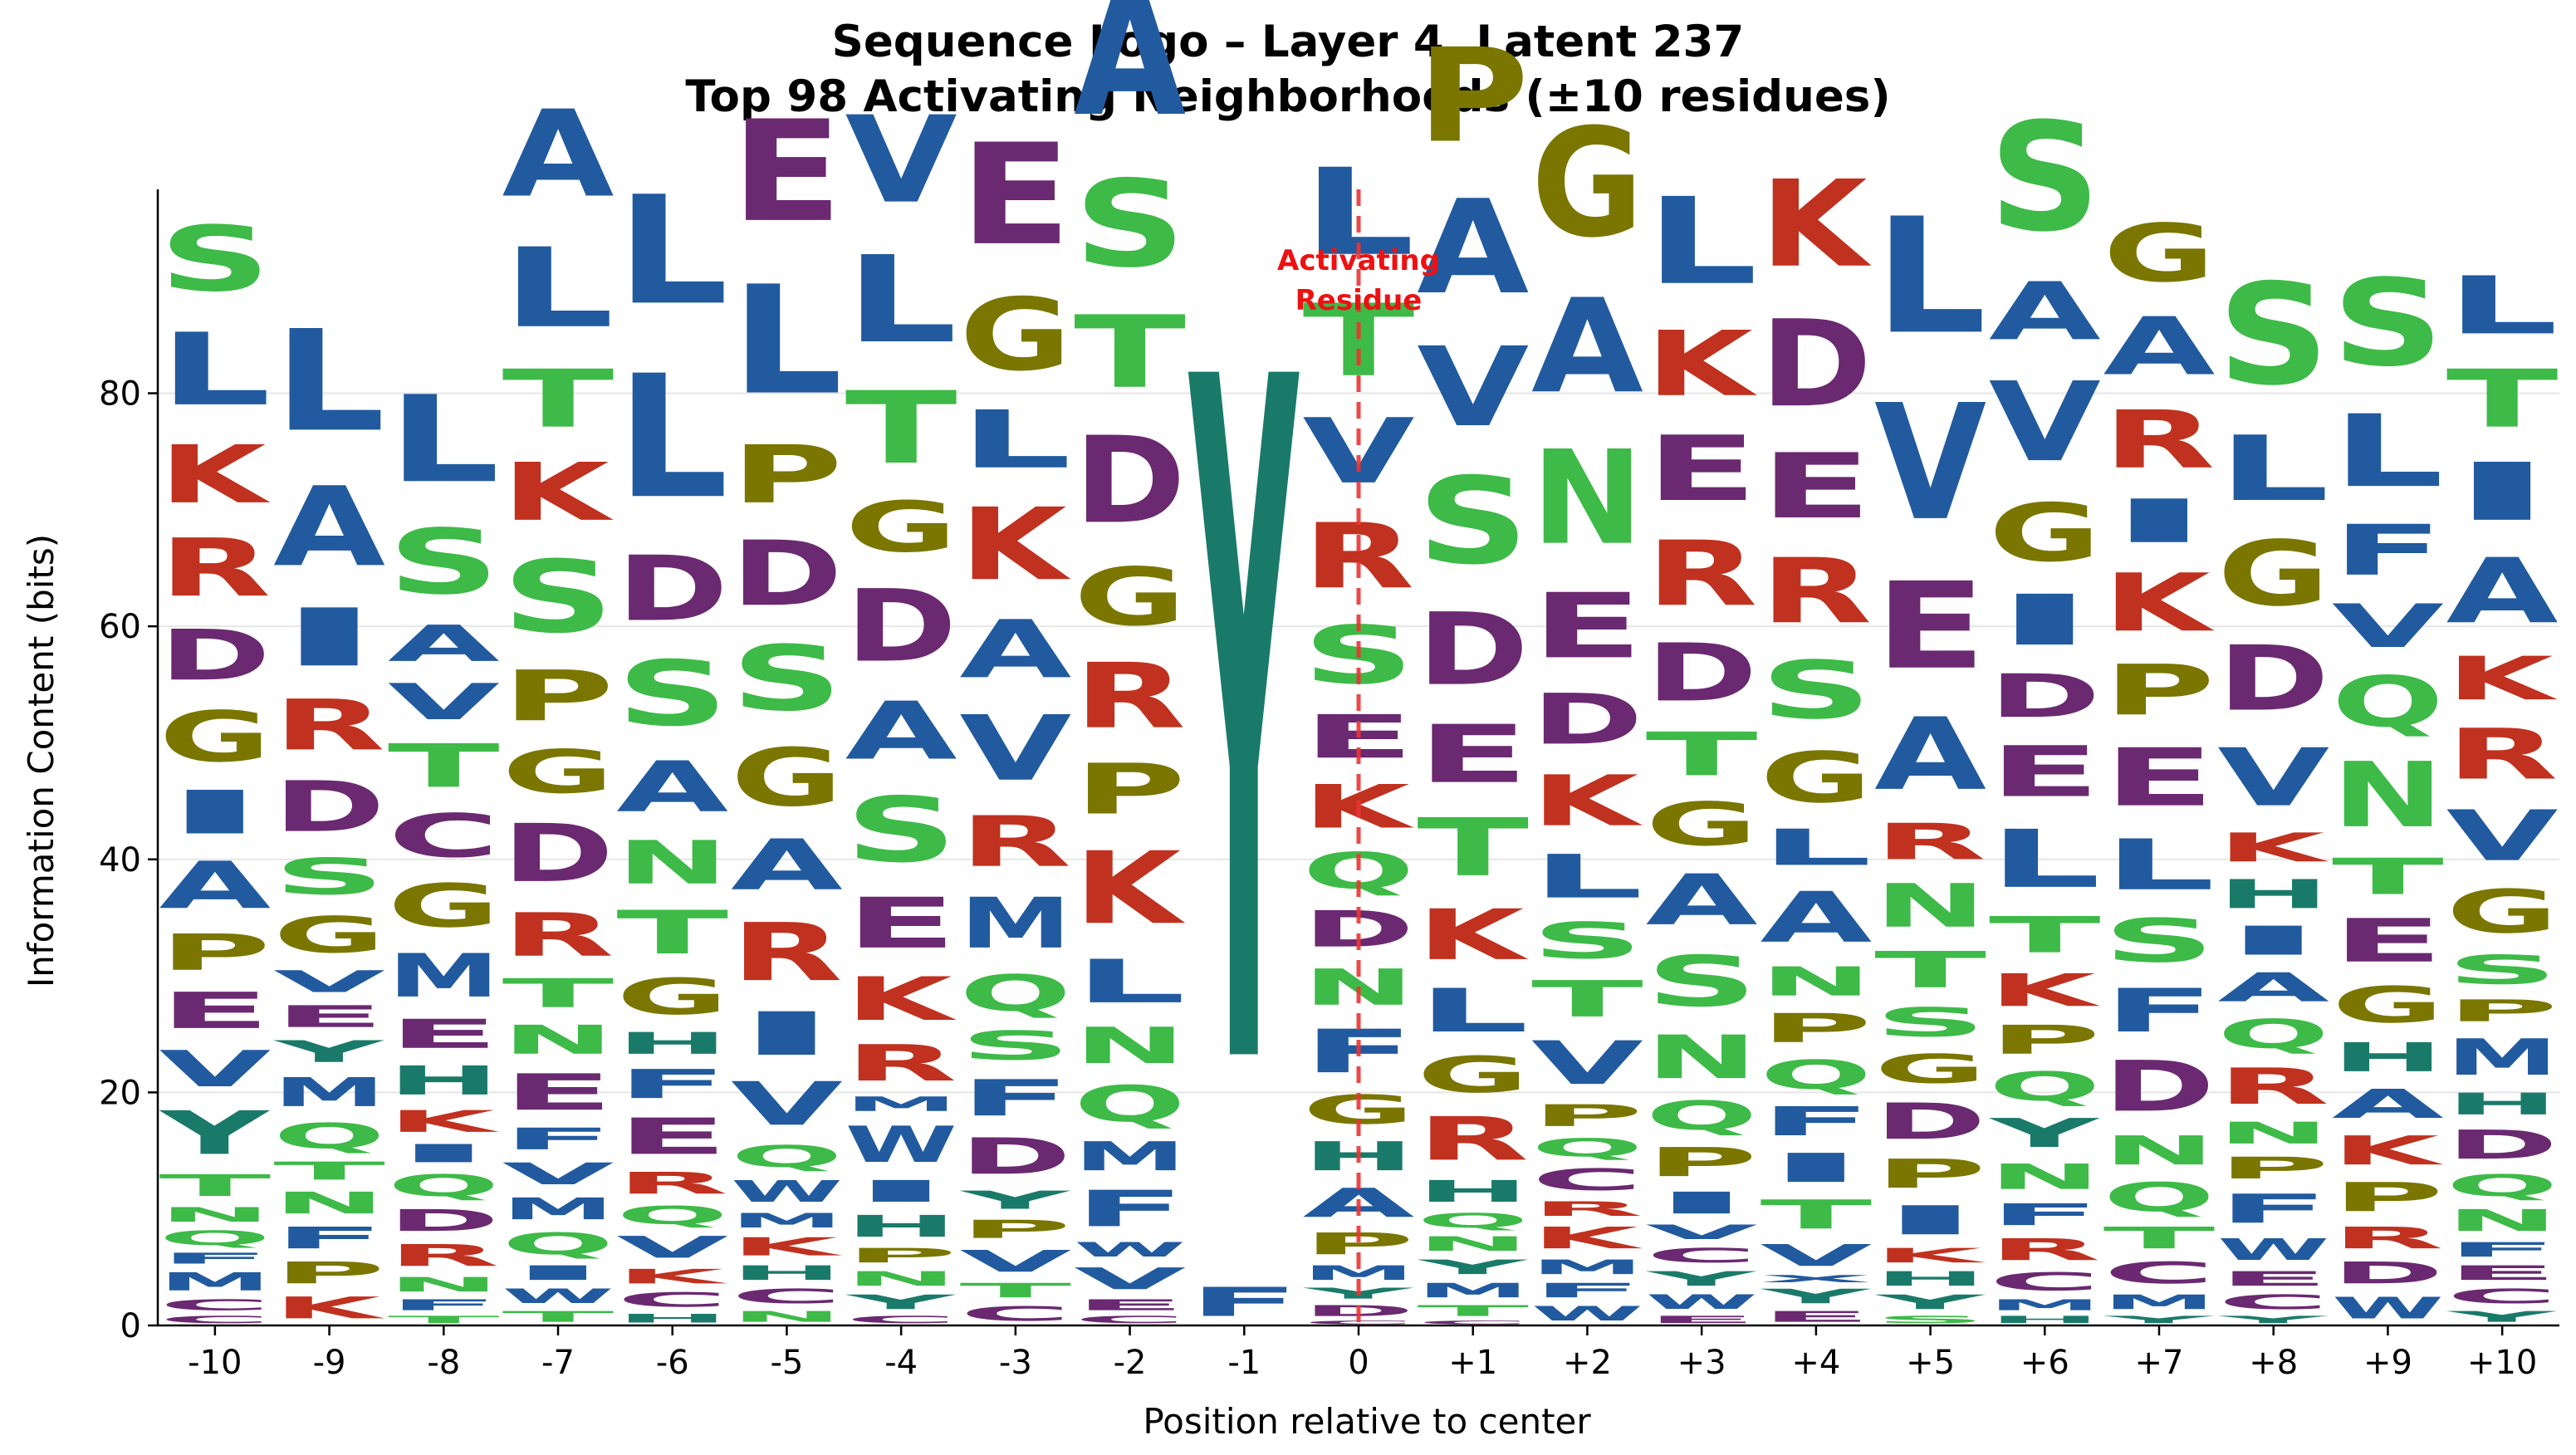 This screenshot has height=1455, width=2576. What do you see at coordinates (786, 1363) in the screenshot?
I see `x-tick-label: -5` at bounding box center [786, 1363].